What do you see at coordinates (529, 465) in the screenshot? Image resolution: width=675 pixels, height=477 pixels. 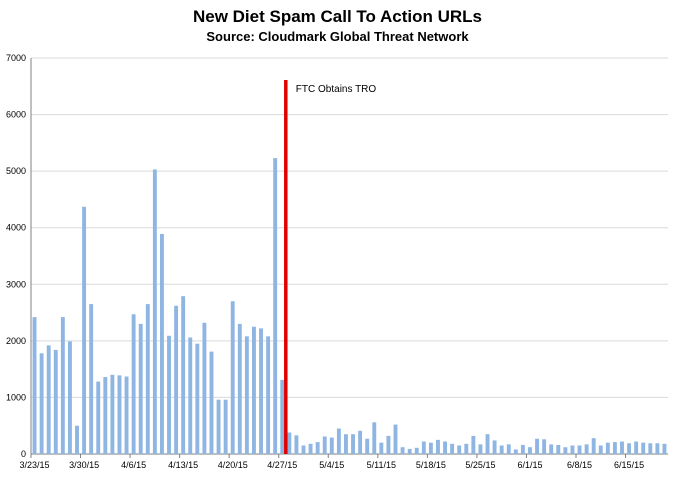 I see `x-tick-label: 6/1/15` at bounding box center [529, 465].